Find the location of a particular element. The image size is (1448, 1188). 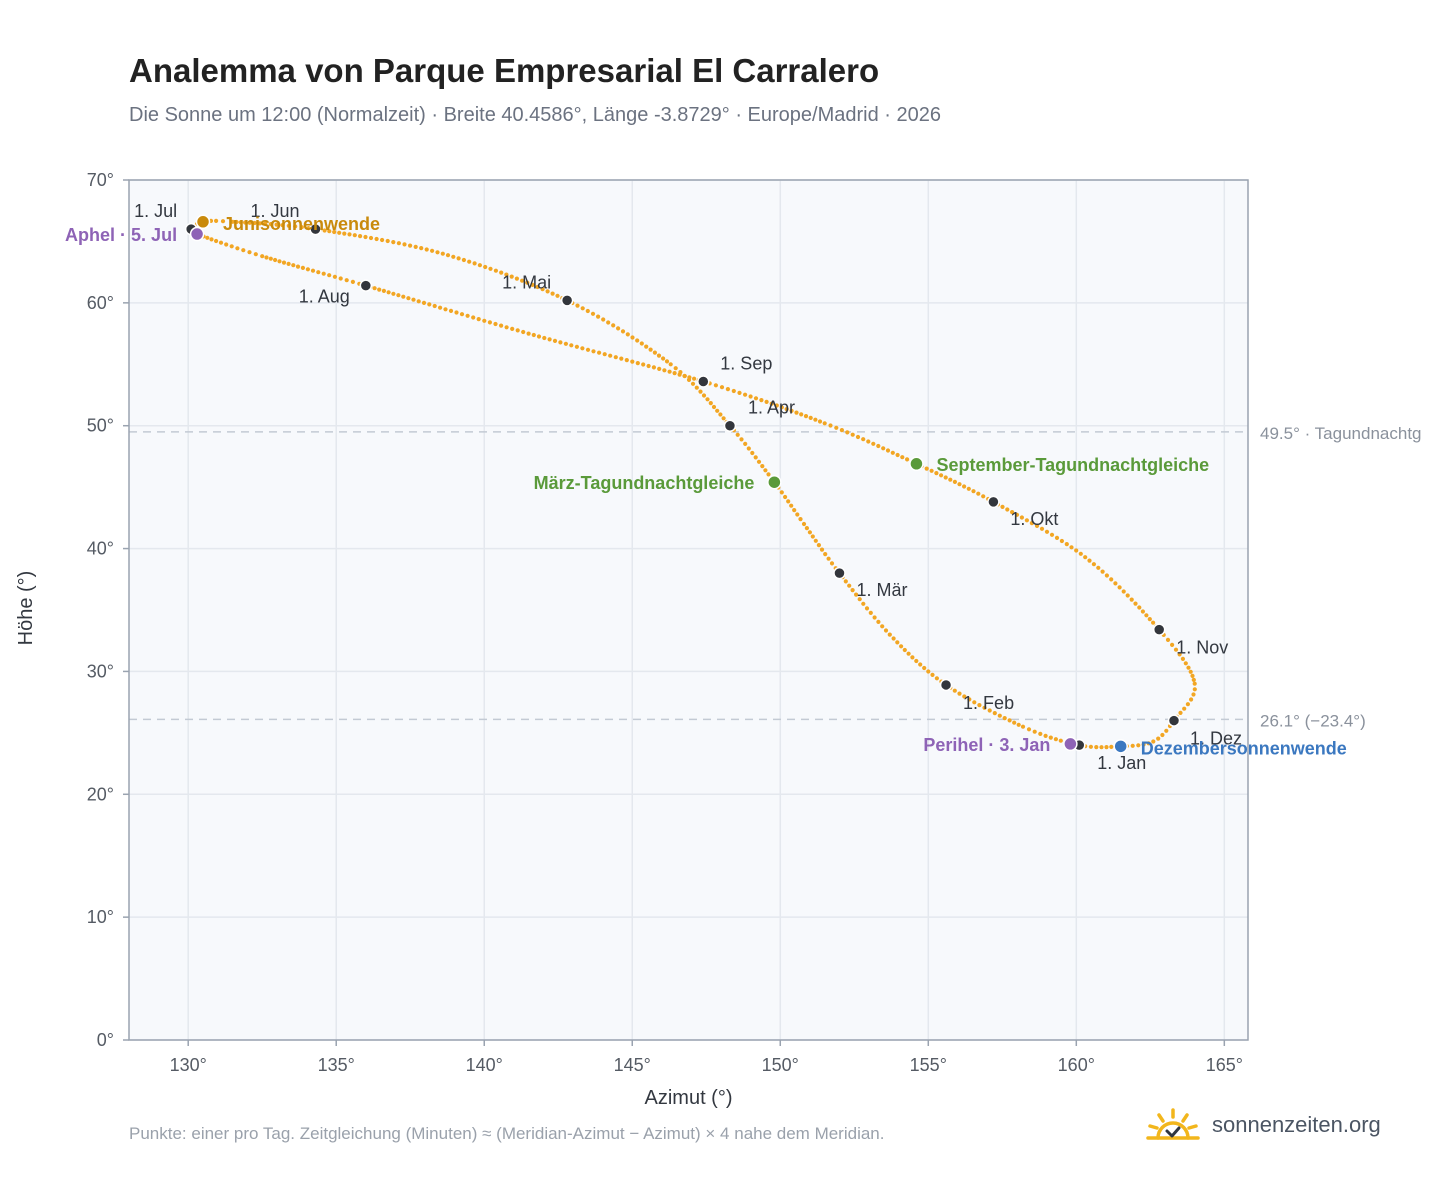

month-label: 1. Jan is located at coordinates (1121, 763).